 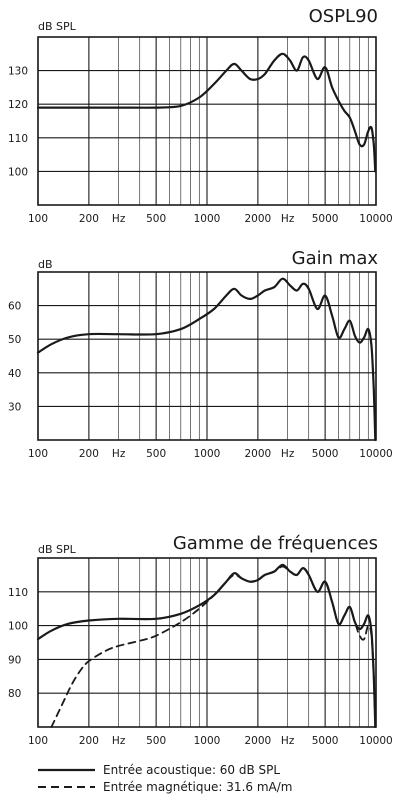 I want to click on y-tick-label: 60, so click(x=14, y=307).